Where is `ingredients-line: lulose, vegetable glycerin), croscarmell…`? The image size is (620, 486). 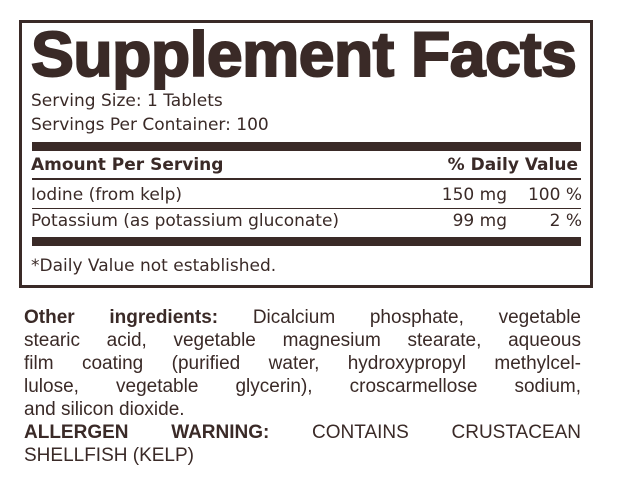 ingredients-line: lulose, vegetable glycerin), croscarmell… is located at coordinates (302, 386).